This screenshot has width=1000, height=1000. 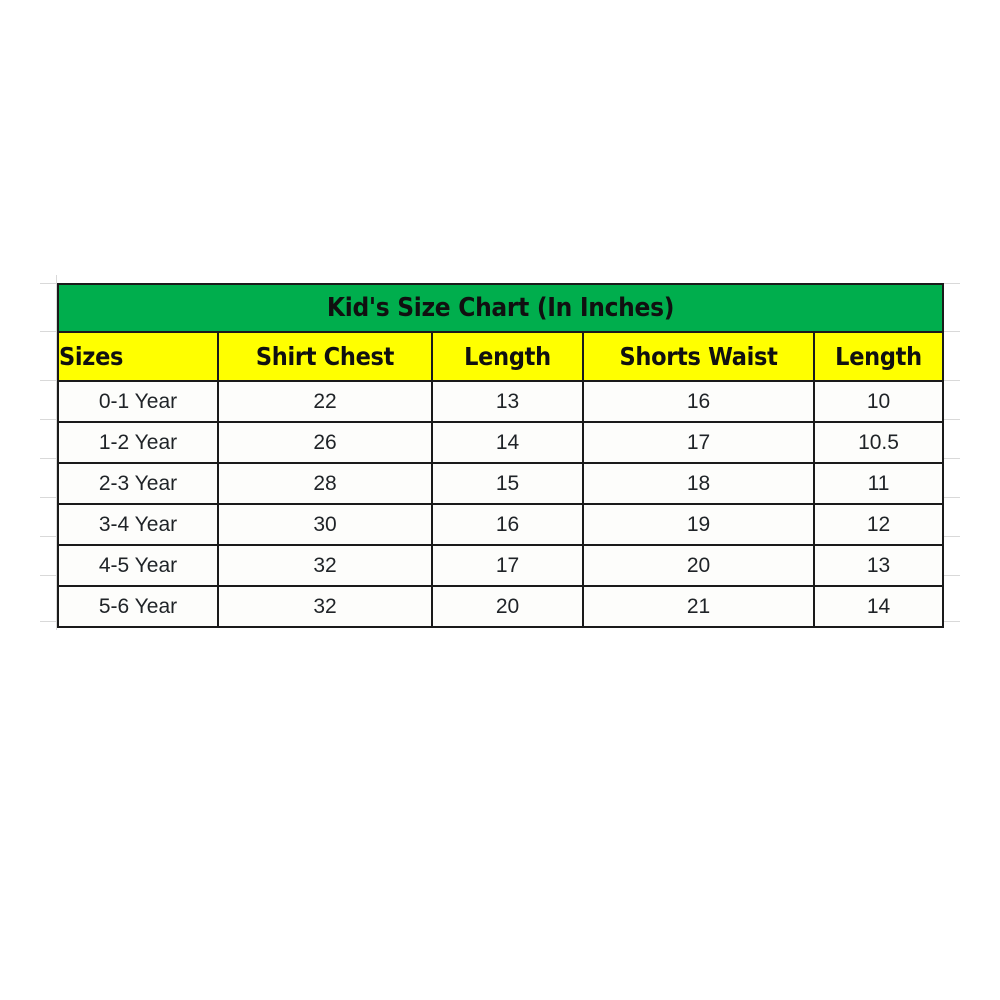 I want to click on table-row: 3-4 Year 30 16 19 12, so click(x=501, y=524).